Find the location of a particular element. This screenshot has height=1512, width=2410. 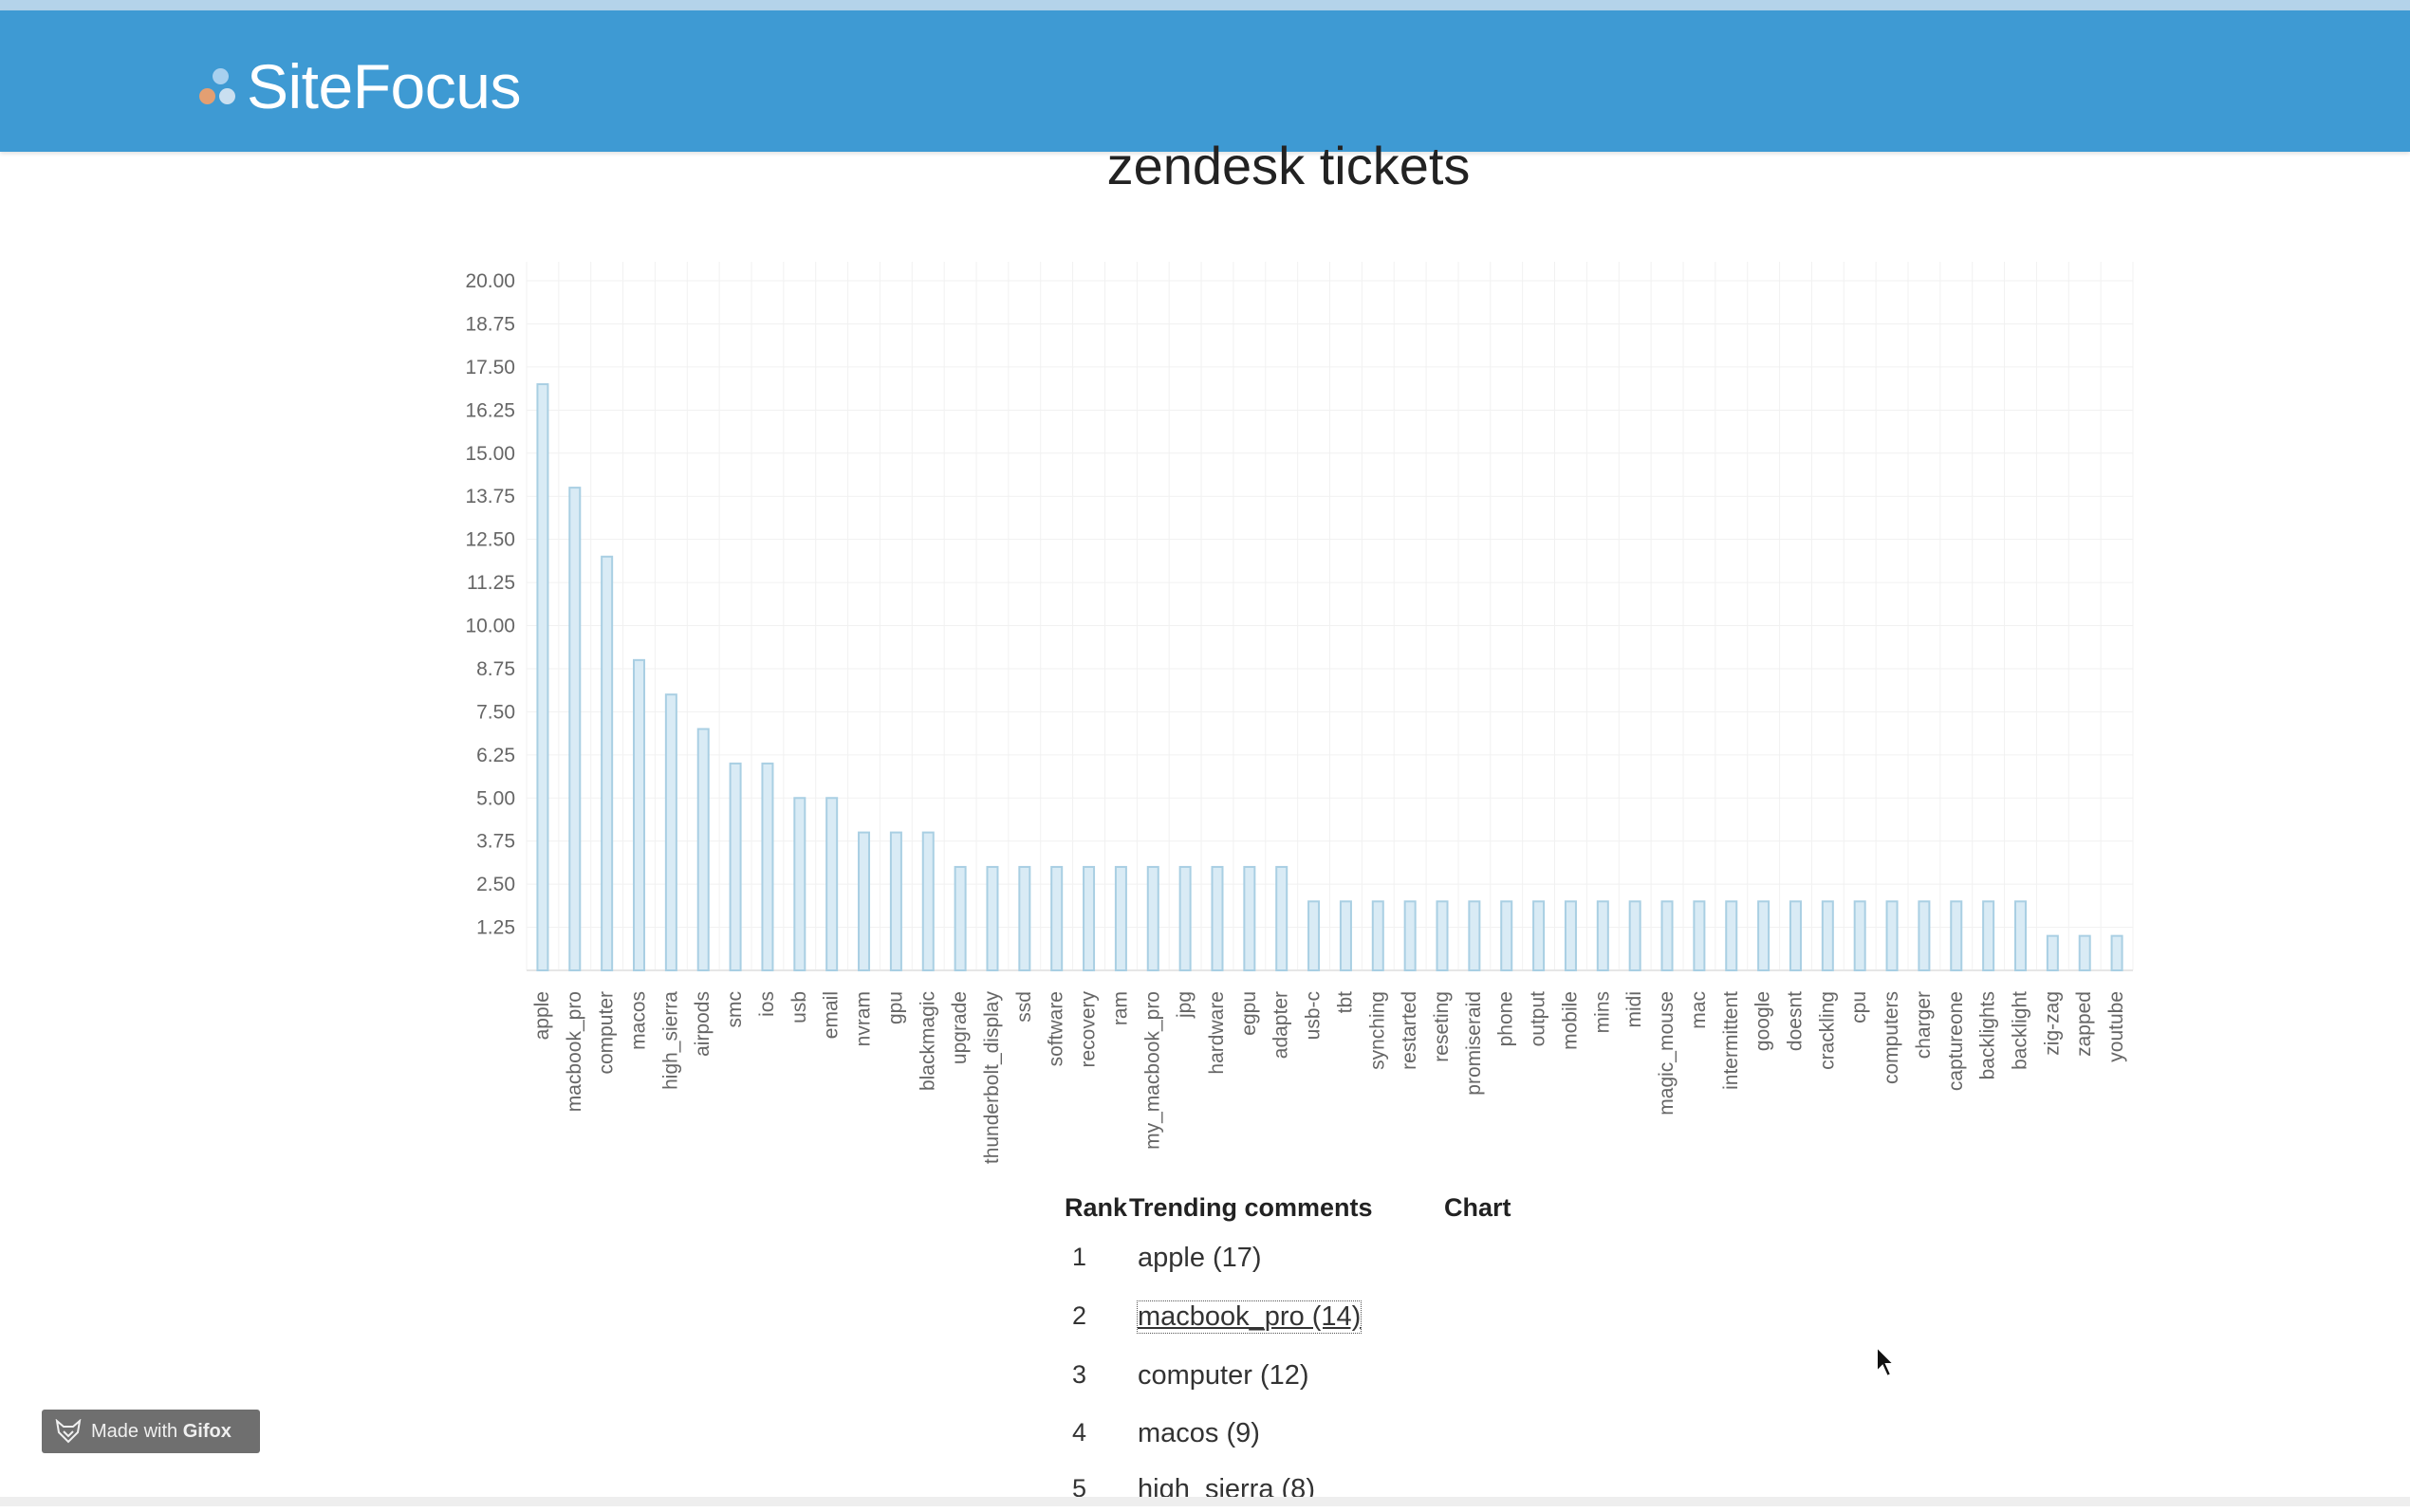

x-tick-label: ssd is located at coordinates (1024, 1007).